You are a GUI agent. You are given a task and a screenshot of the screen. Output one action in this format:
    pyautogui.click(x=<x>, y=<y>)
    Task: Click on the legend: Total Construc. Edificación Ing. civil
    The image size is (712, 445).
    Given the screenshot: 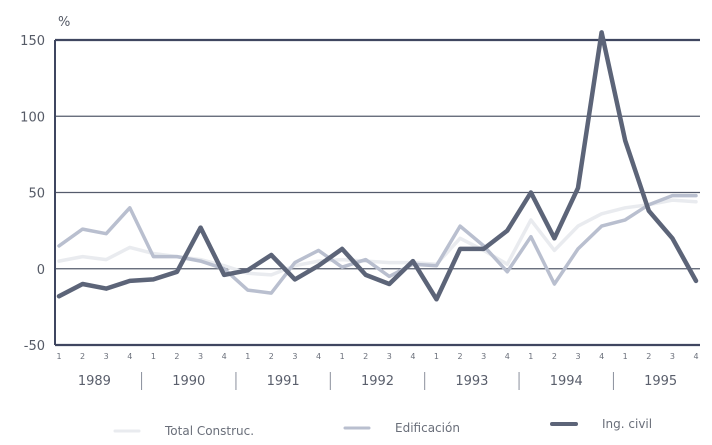 What is the action you would take?
    pyautogui.click(x=382, y=427)
    